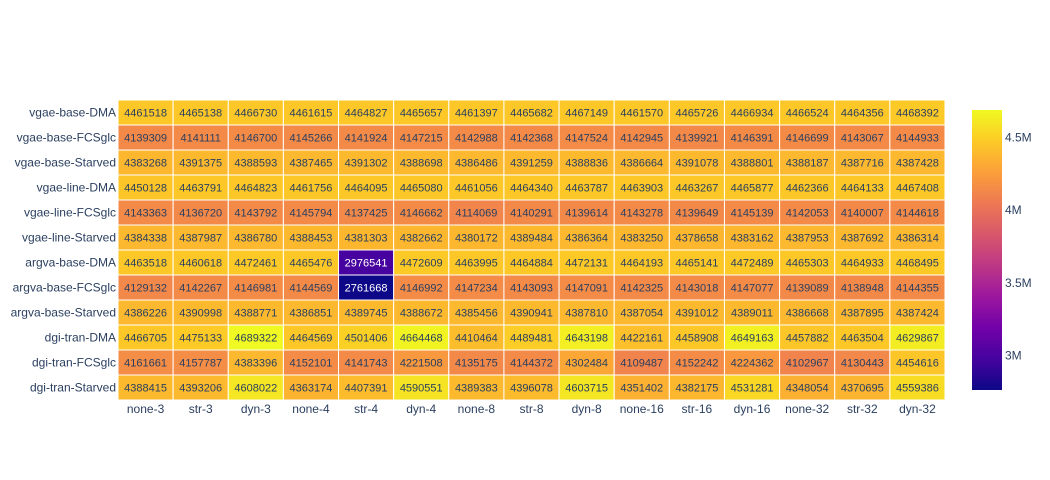 The width and height of the screenshot is (1050, 480). I want to click on heatmap-cell-value: 4147215, so click(421, 139).